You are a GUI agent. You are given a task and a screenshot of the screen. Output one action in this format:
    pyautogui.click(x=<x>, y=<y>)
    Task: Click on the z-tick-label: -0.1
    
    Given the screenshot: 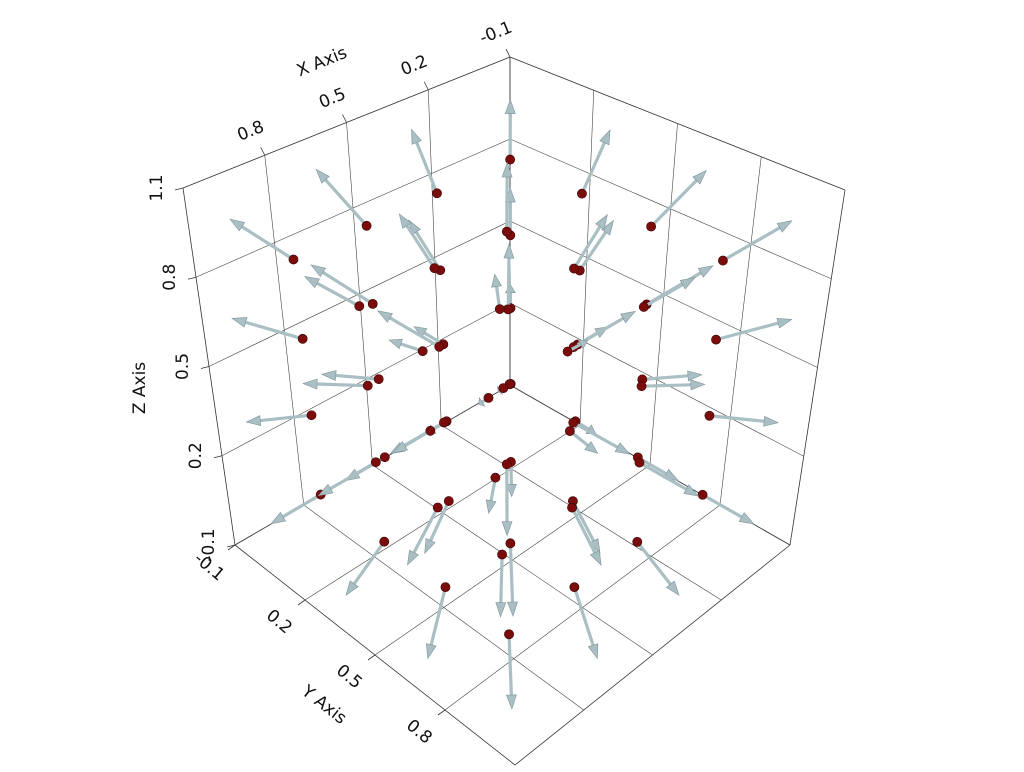 What is the action you would take?
    pyautogui.click(x=209, y=544)
    